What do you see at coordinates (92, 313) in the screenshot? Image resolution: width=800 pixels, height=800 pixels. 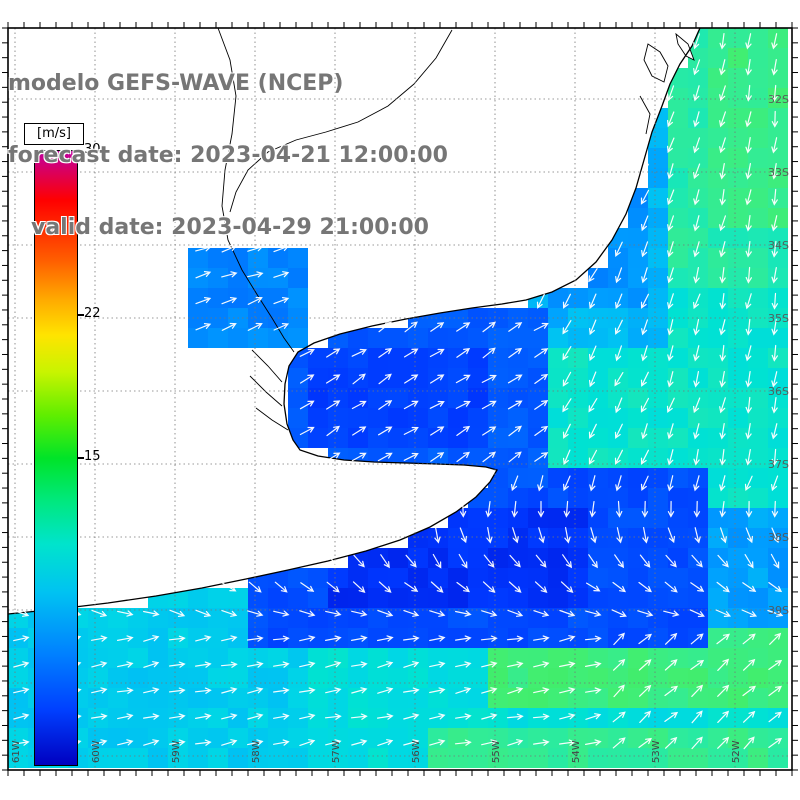 I see `colorbar-tick-label: 22` at bounding box center [92, 313].